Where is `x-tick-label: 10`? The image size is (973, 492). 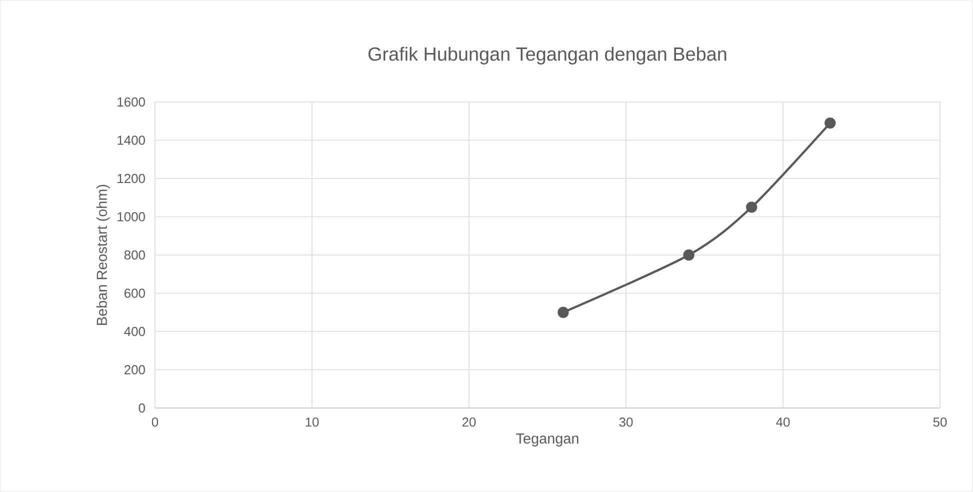 x-tick-label: 10 is located at coordinates (312, 422).